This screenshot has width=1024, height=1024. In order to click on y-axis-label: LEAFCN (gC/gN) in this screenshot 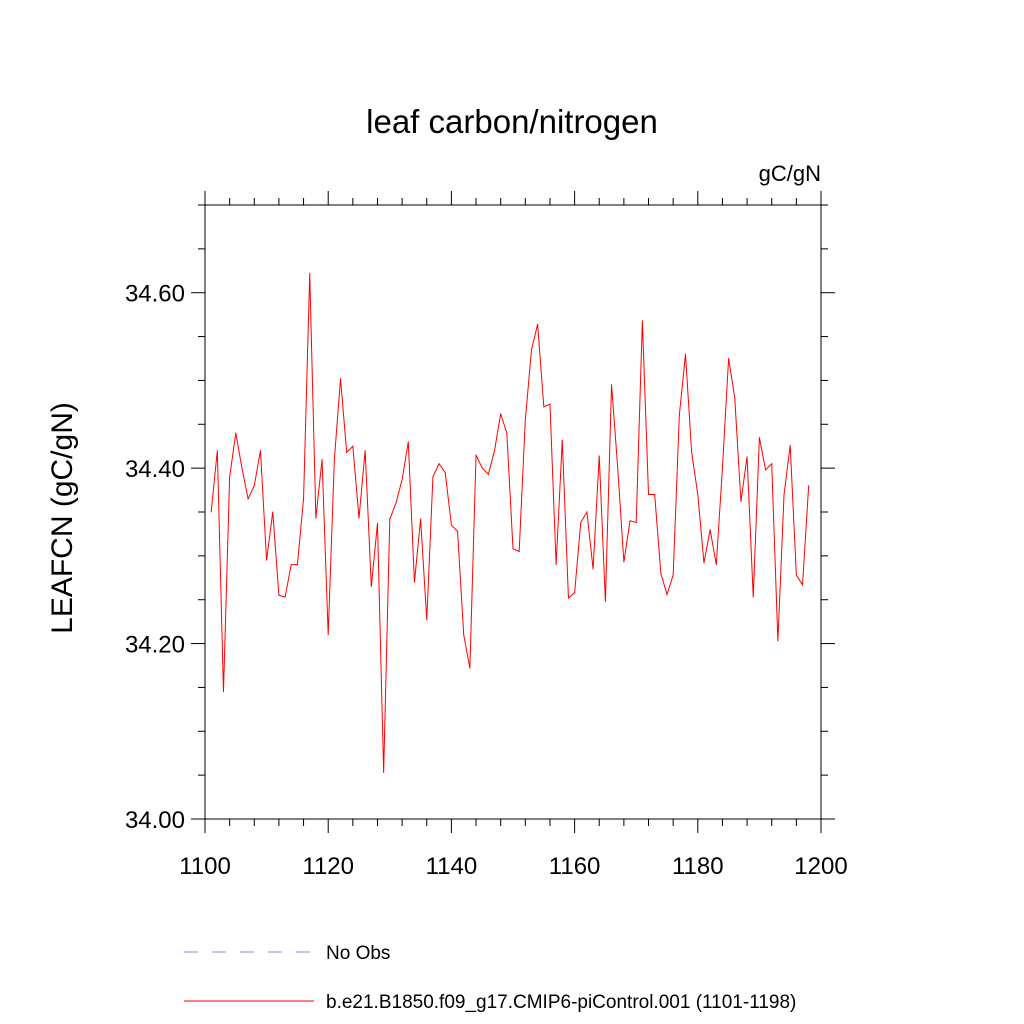, I will do `click(62, 518)`.